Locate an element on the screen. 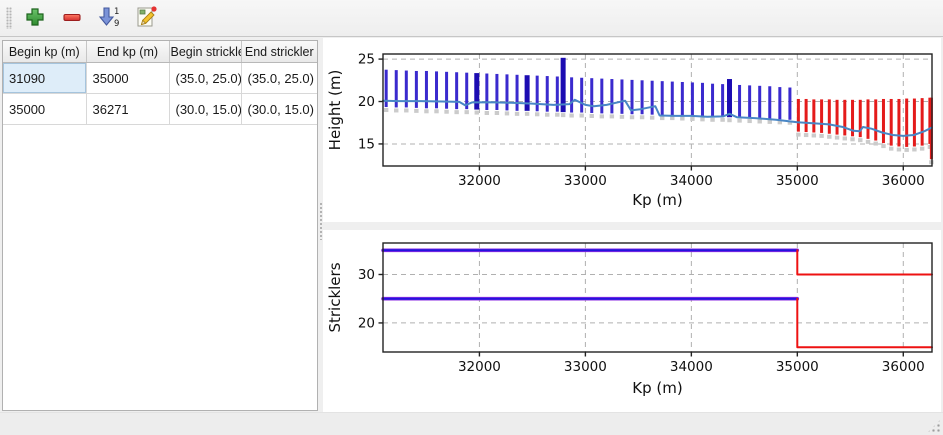  resize-grip-icon is located at coordinates (934, 426).